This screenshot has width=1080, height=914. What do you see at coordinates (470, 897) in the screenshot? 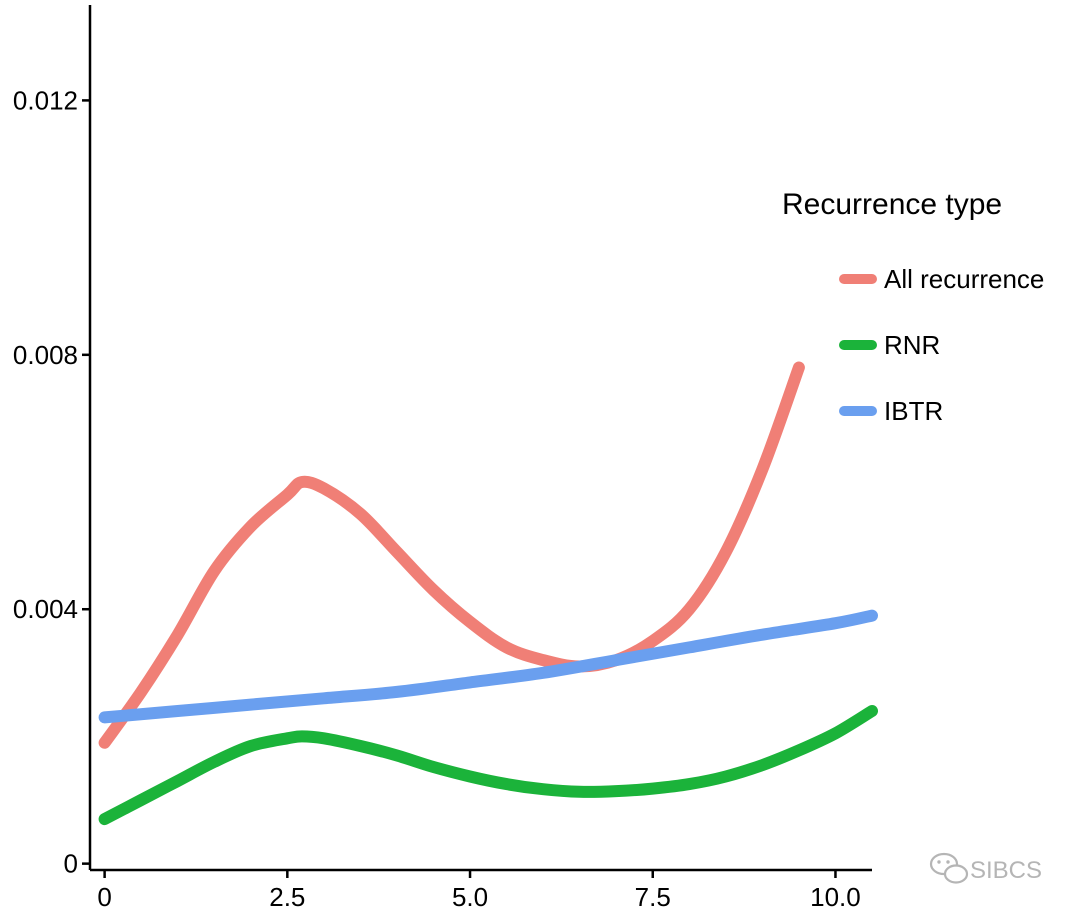
I see `x-tick-label: 5.0` at bounding box center [470, 897].